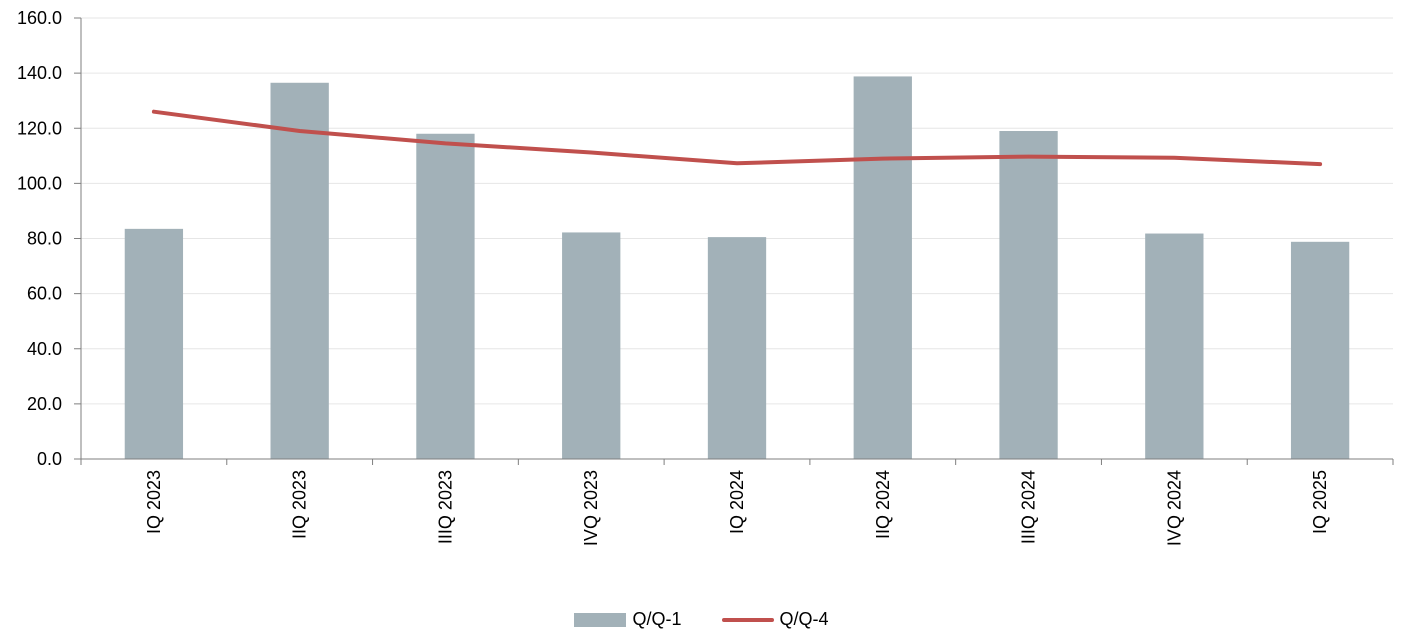 Image resolution: width=1403 pixels, height=635 pixels. I want to click on y-tick-label: 0.0, so click(49, 459).